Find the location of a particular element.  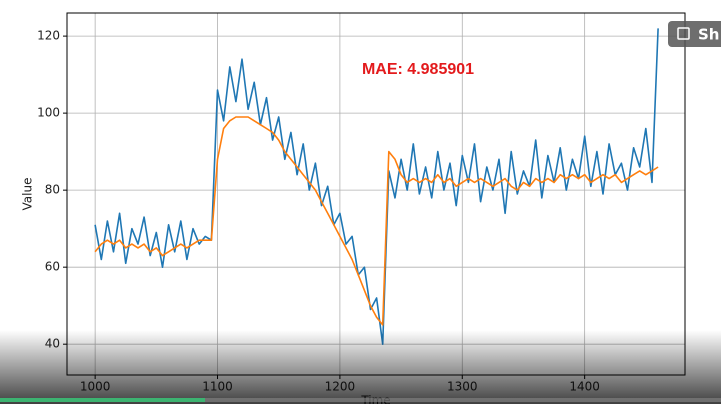

y-axis-label: Value is located at coordinates (28, 194).